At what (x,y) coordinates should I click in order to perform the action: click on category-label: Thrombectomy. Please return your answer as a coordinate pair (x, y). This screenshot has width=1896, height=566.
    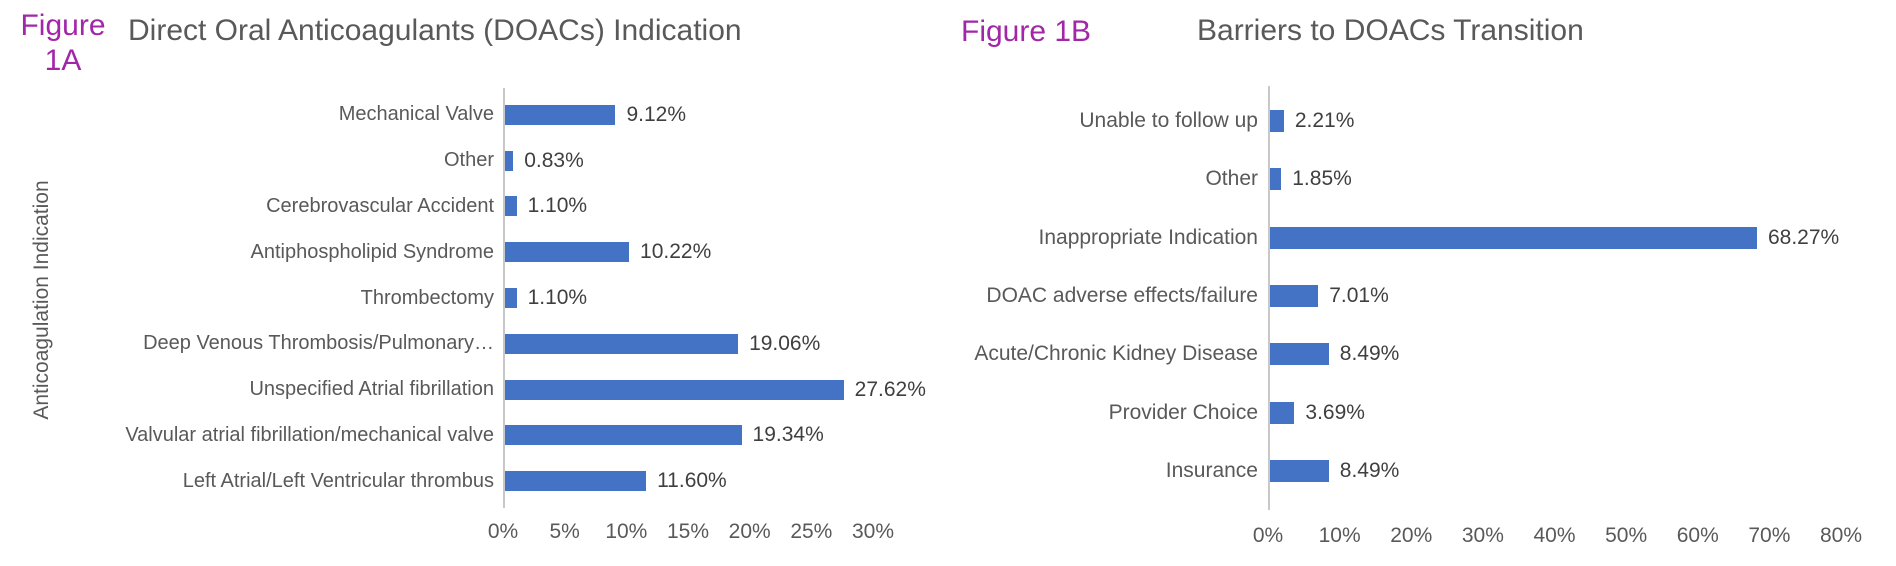
    Looking at the image, I should click on (427, 297).